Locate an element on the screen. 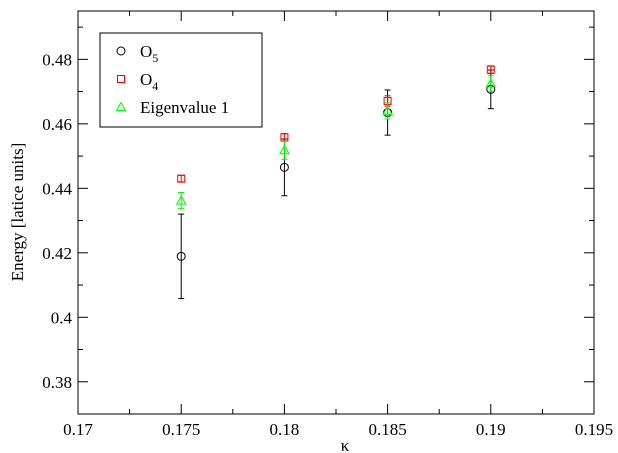  x-tick-label: 0.18 is located at coordinates (285, 429).